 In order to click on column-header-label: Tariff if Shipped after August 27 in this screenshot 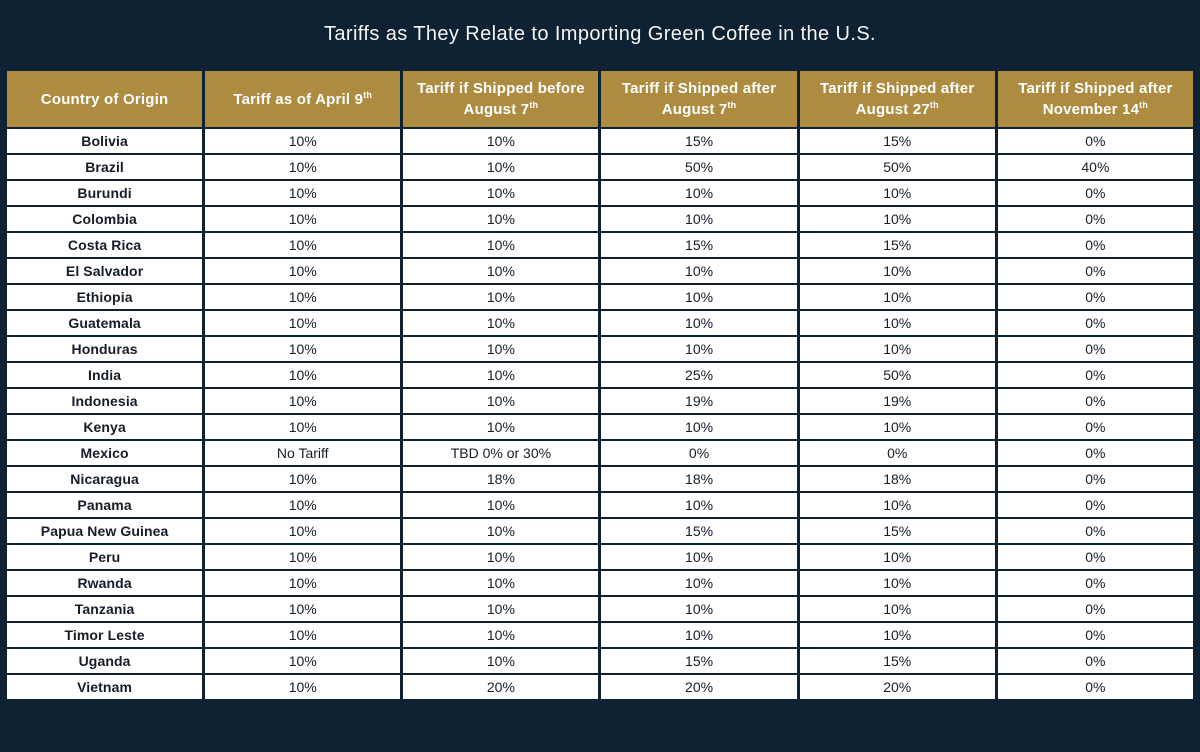, I will do `click(897, 99)`.